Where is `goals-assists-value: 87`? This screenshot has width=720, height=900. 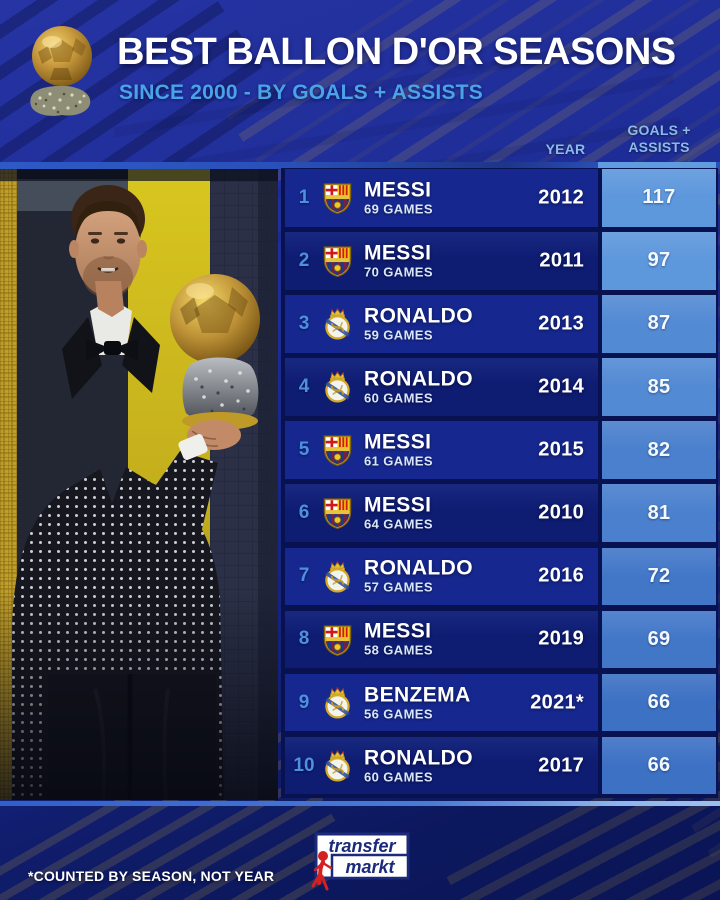
goals-assists-value: 87 is located at coordinates (659, 323).